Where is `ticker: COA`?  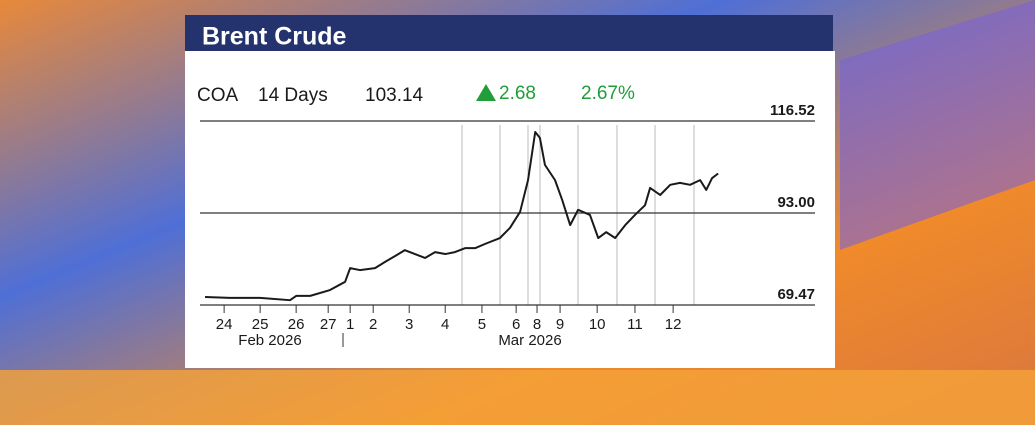 ticker: COA is located at coordinates (218, 95).